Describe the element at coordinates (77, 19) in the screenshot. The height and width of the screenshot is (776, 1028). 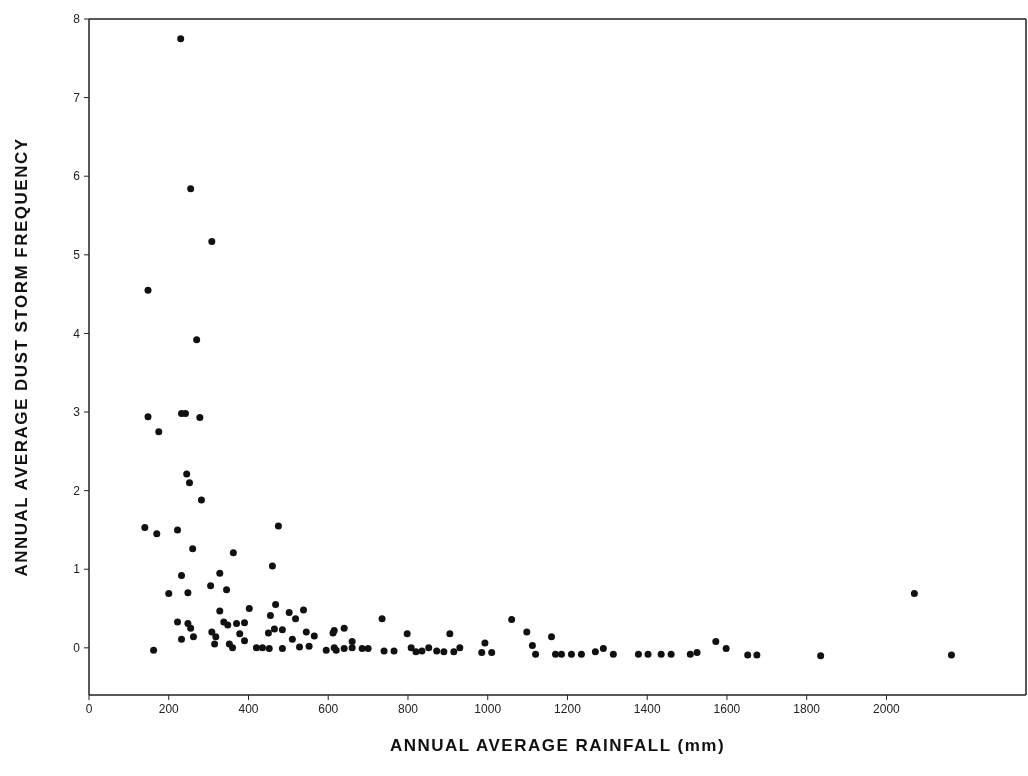
I see `y-tick-label: 8` at that location.